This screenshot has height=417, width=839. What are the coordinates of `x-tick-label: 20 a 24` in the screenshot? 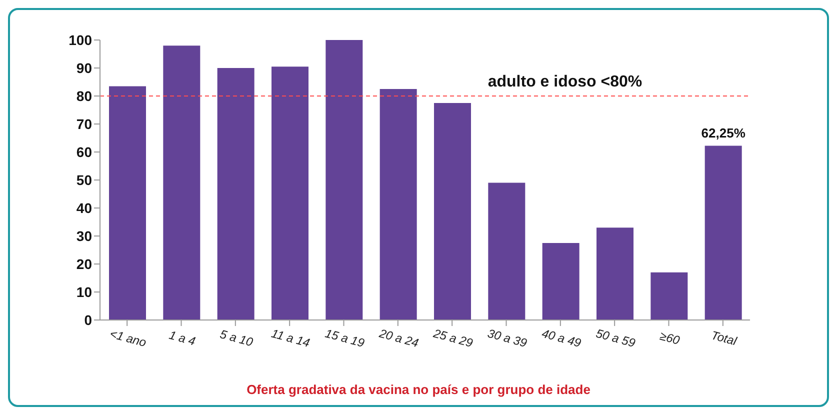 It's located at (398, 338).